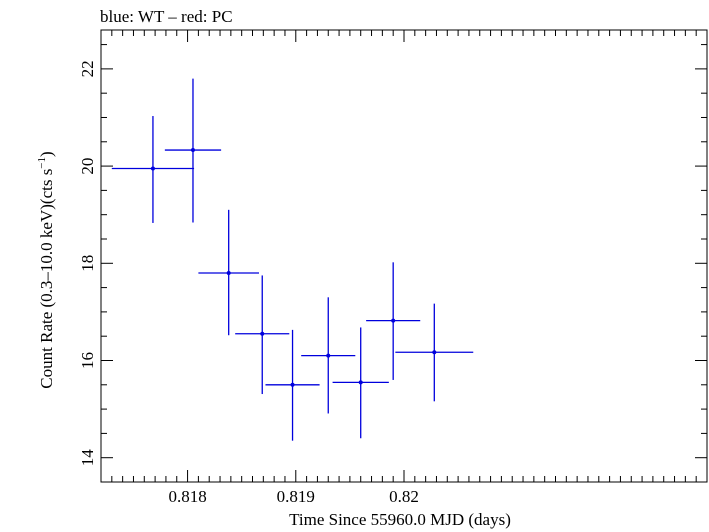  What do you see at coordinates (166, 16) in the screenshot?
I see `chart-title: blue: WT – red: PC` at bounding box center [166, 16].